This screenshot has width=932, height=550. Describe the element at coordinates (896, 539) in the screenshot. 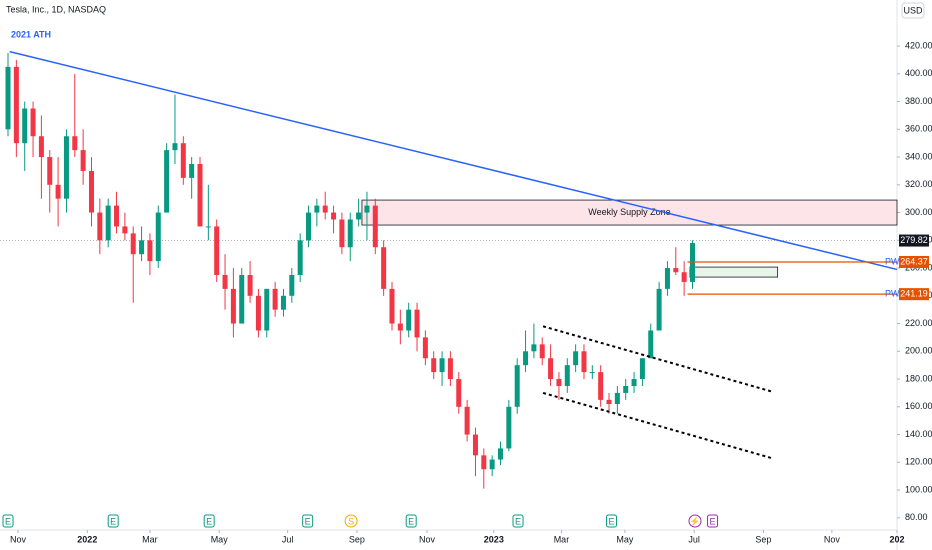

I see `x-tick-label: 202` at that location.